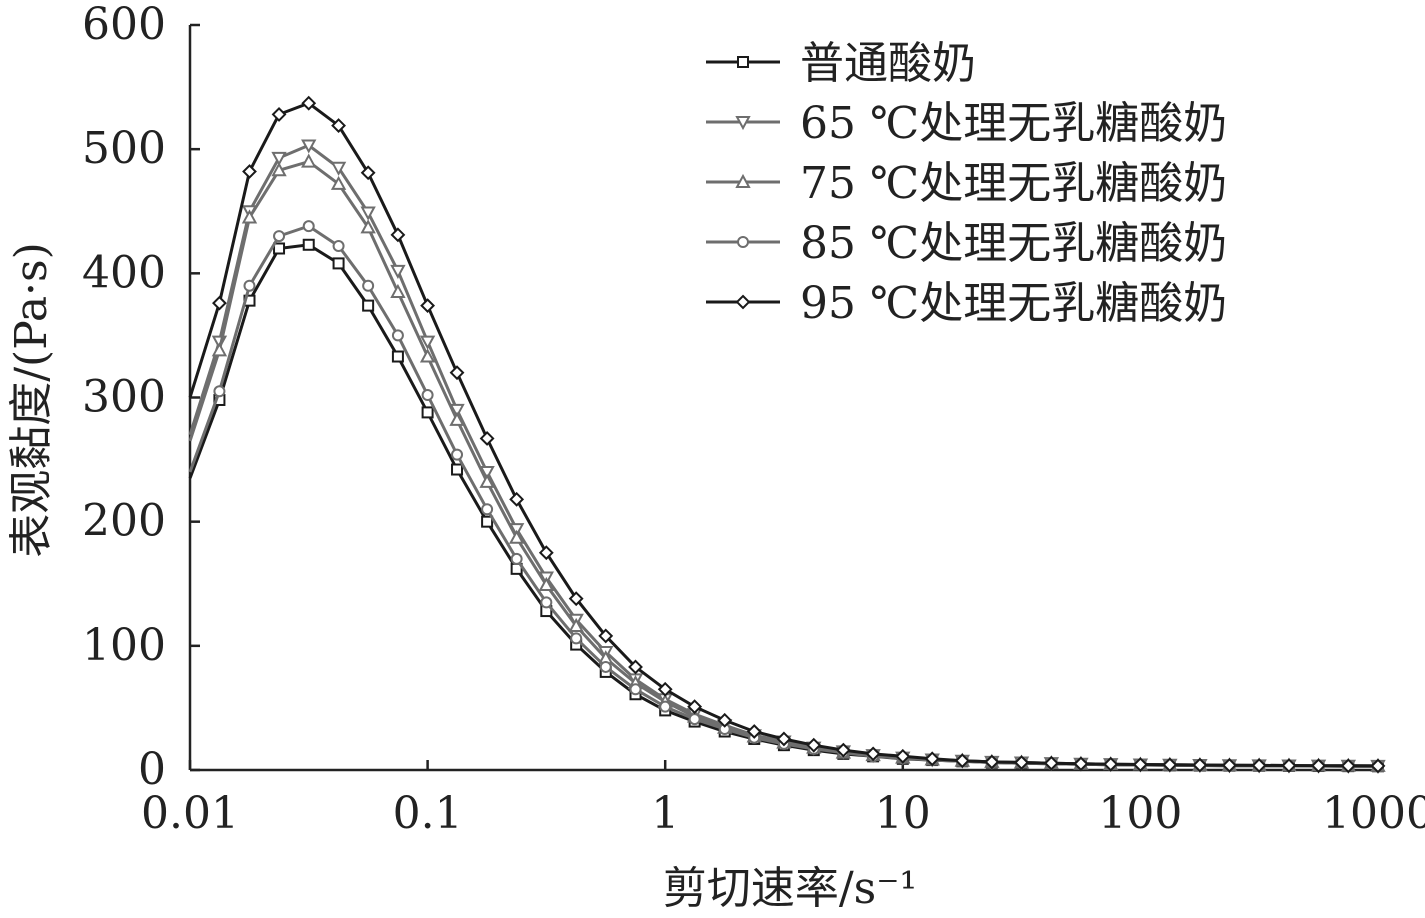  I want to click on x-tick-label: 100, so click(1140, 813).